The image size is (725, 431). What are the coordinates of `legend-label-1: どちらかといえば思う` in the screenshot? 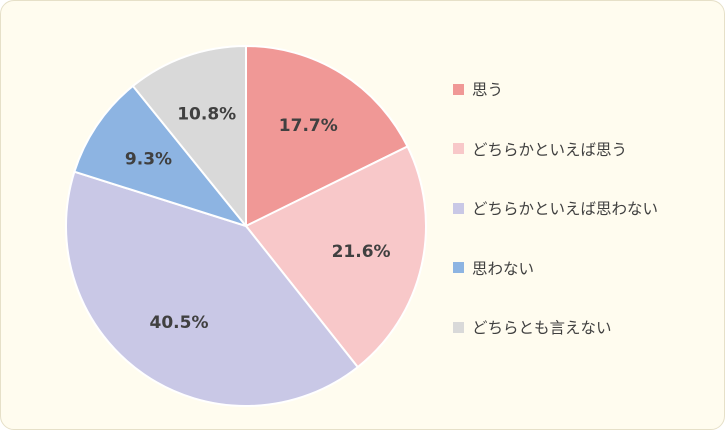 It's located at (550, 149).